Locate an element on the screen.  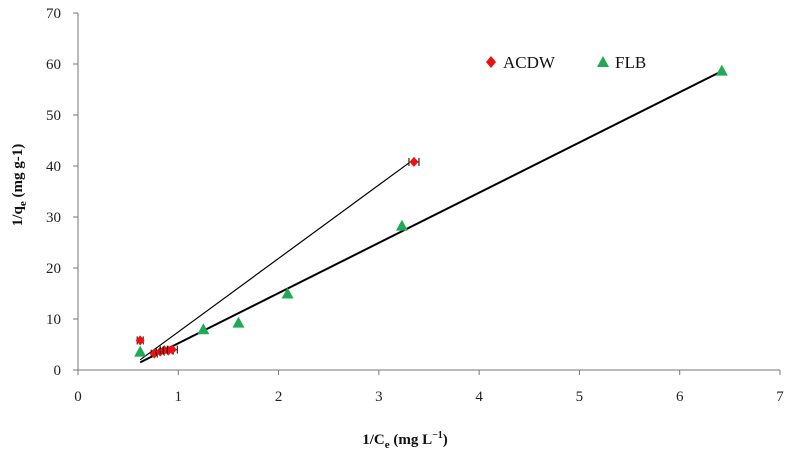
fit-line-acdw is located at coordinates (274, 261).